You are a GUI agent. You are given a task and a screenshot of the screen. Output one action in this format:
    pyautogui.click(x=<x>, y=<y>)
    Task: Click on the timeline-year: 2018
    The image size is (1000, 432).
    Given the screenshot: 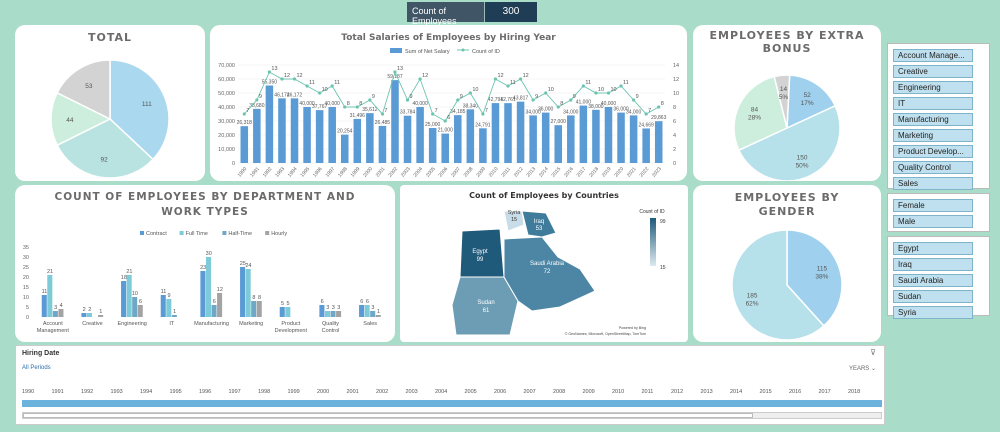 What is the action you would take?
    pyautogui.click(x=854, y=392)
    